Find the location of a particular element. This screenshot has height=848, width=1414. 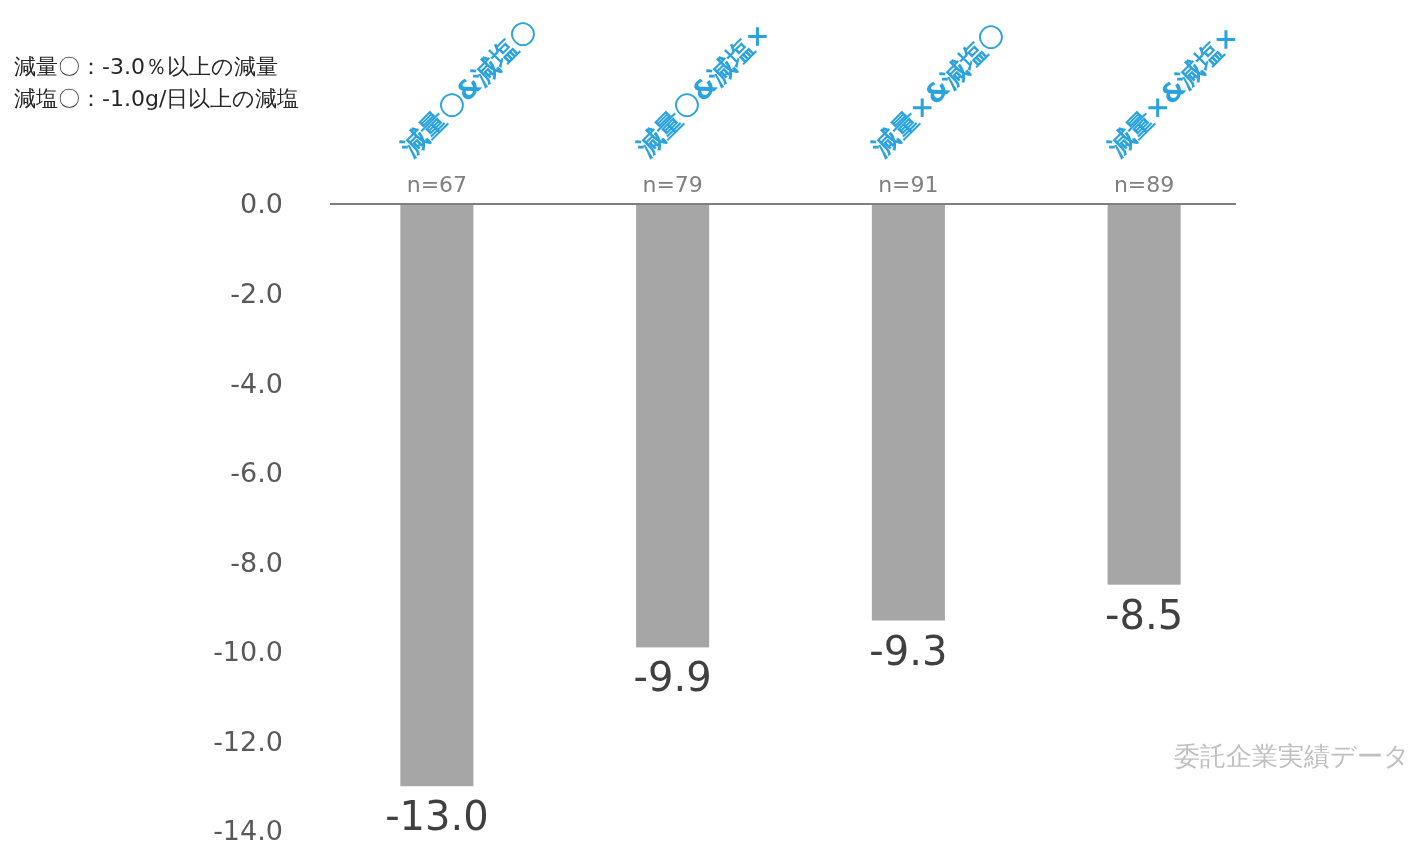

data-label: -9.9 is located at coordinates (672, 677).